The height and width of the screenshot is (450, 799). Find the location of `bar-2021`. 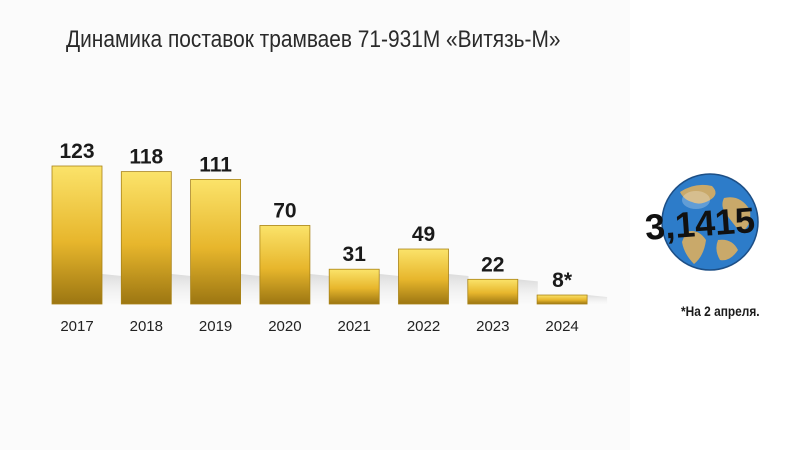

bar-2021 is located at coordinates (354, 286).